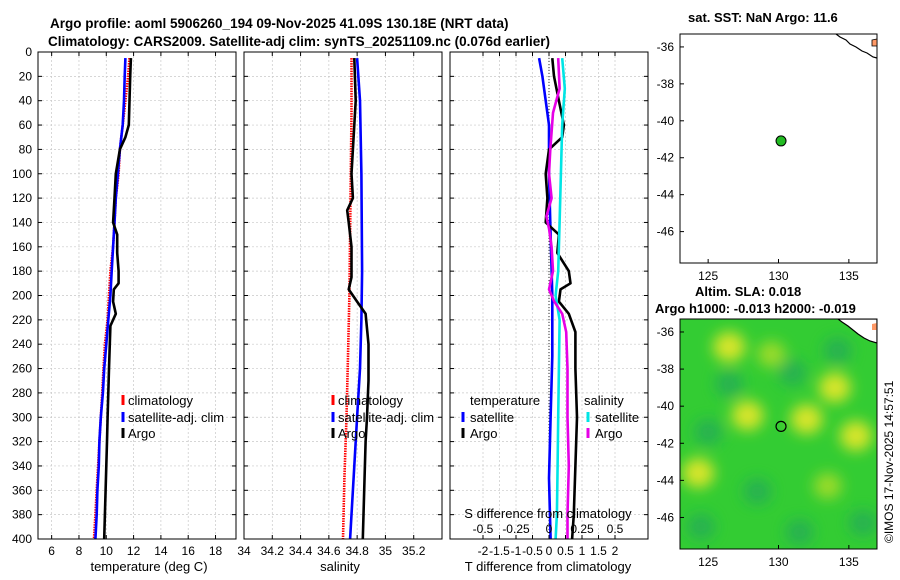  What do you see at coordinates (340, 566) in the screenshot?
I see `salinity-axis-label: salinity` at bounding box center [340, 566].